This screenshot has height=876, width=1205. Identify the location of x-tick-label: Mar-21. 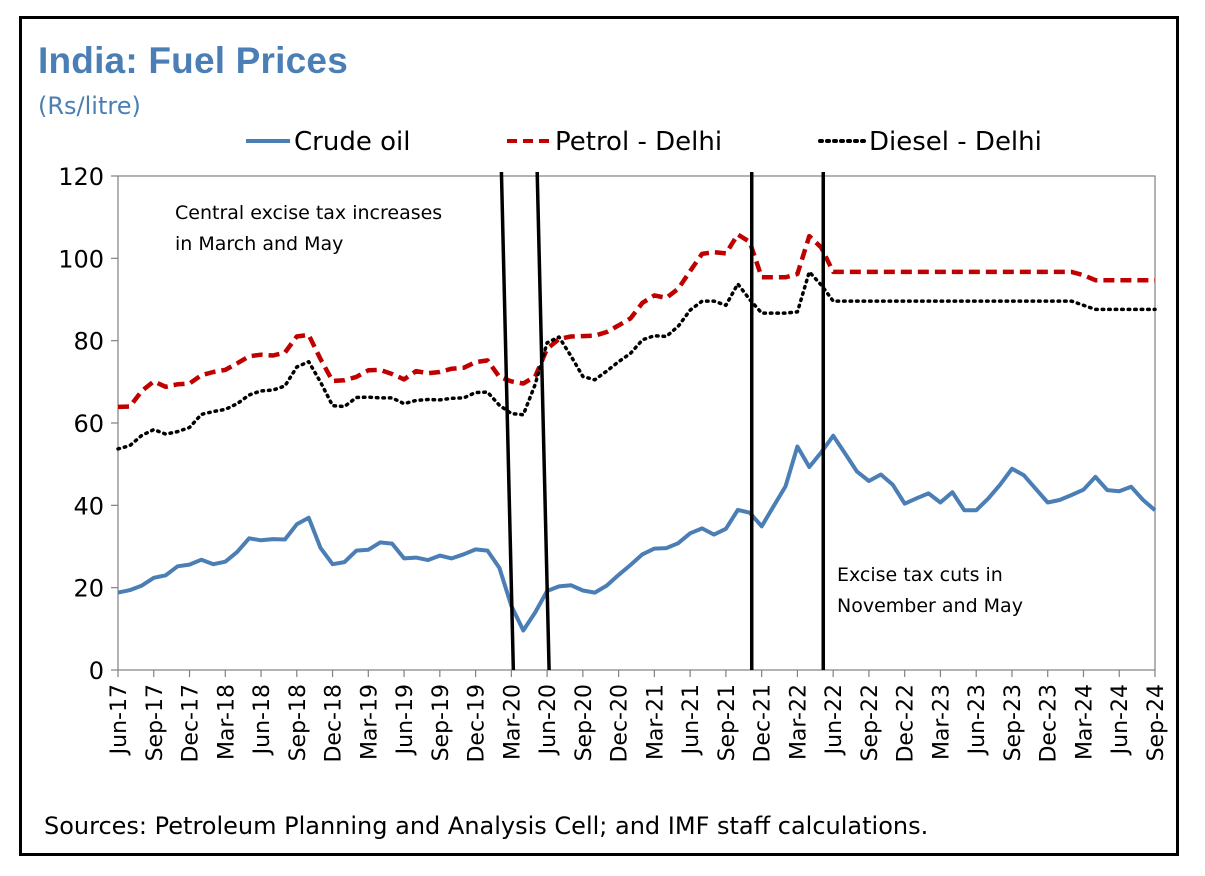
(655, 722).